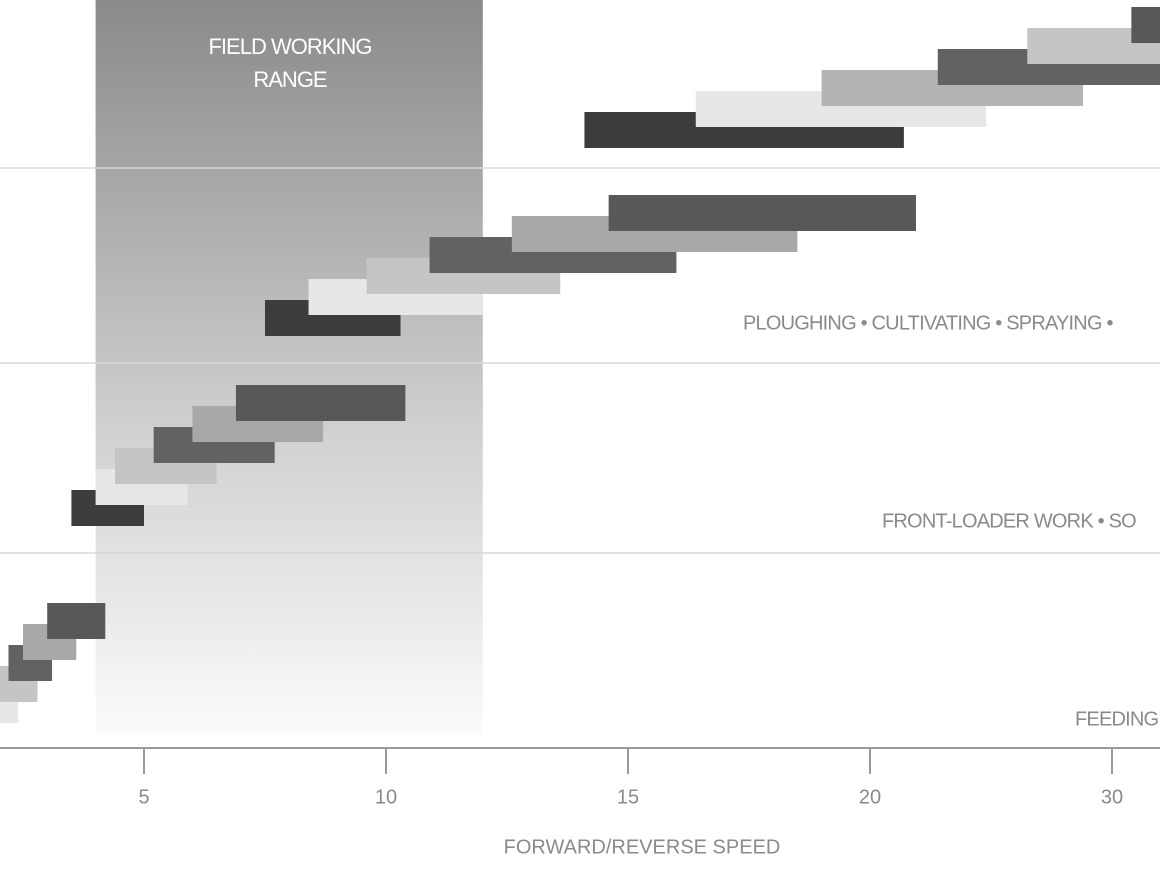 The width and height of the screenshot is (1160, 870). What do you see at coordinates (290, 63) in the screenshot?
I see `band-label: FIELD WORKING RANGE` at bounding box center [290, 63].